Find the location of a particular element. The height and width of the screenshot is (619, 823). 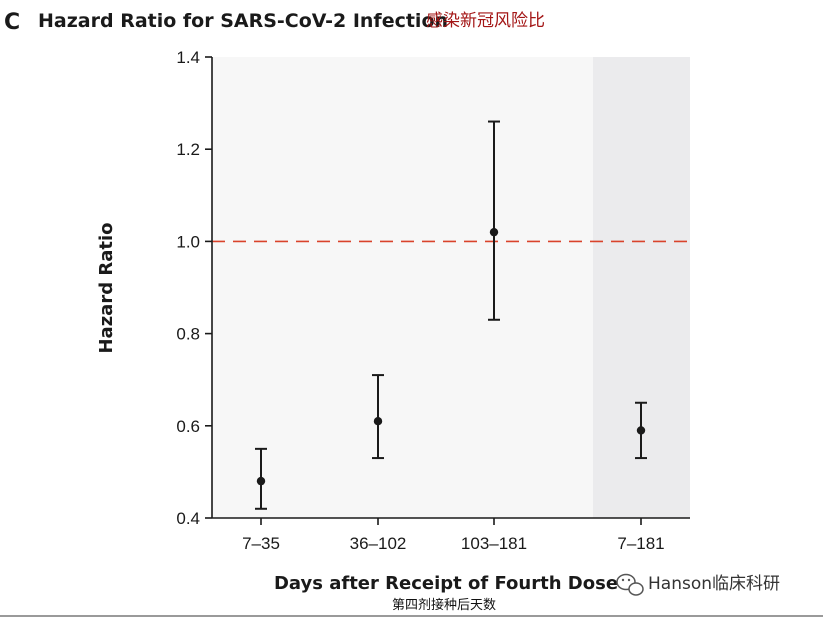

y-axis: 0.4 0.6 0.8 1.0 1.2 1.4 is located at coordinates (194, 288).